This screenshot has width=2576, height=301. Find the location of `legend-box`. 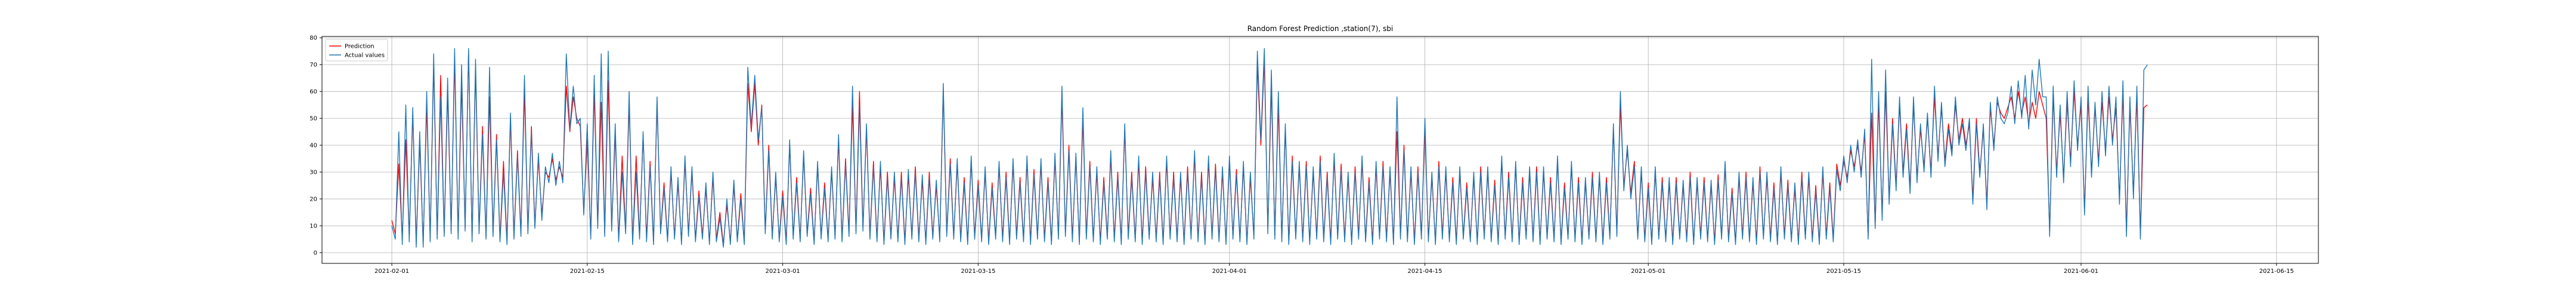

legend-box is located at coordinates (357, 50).